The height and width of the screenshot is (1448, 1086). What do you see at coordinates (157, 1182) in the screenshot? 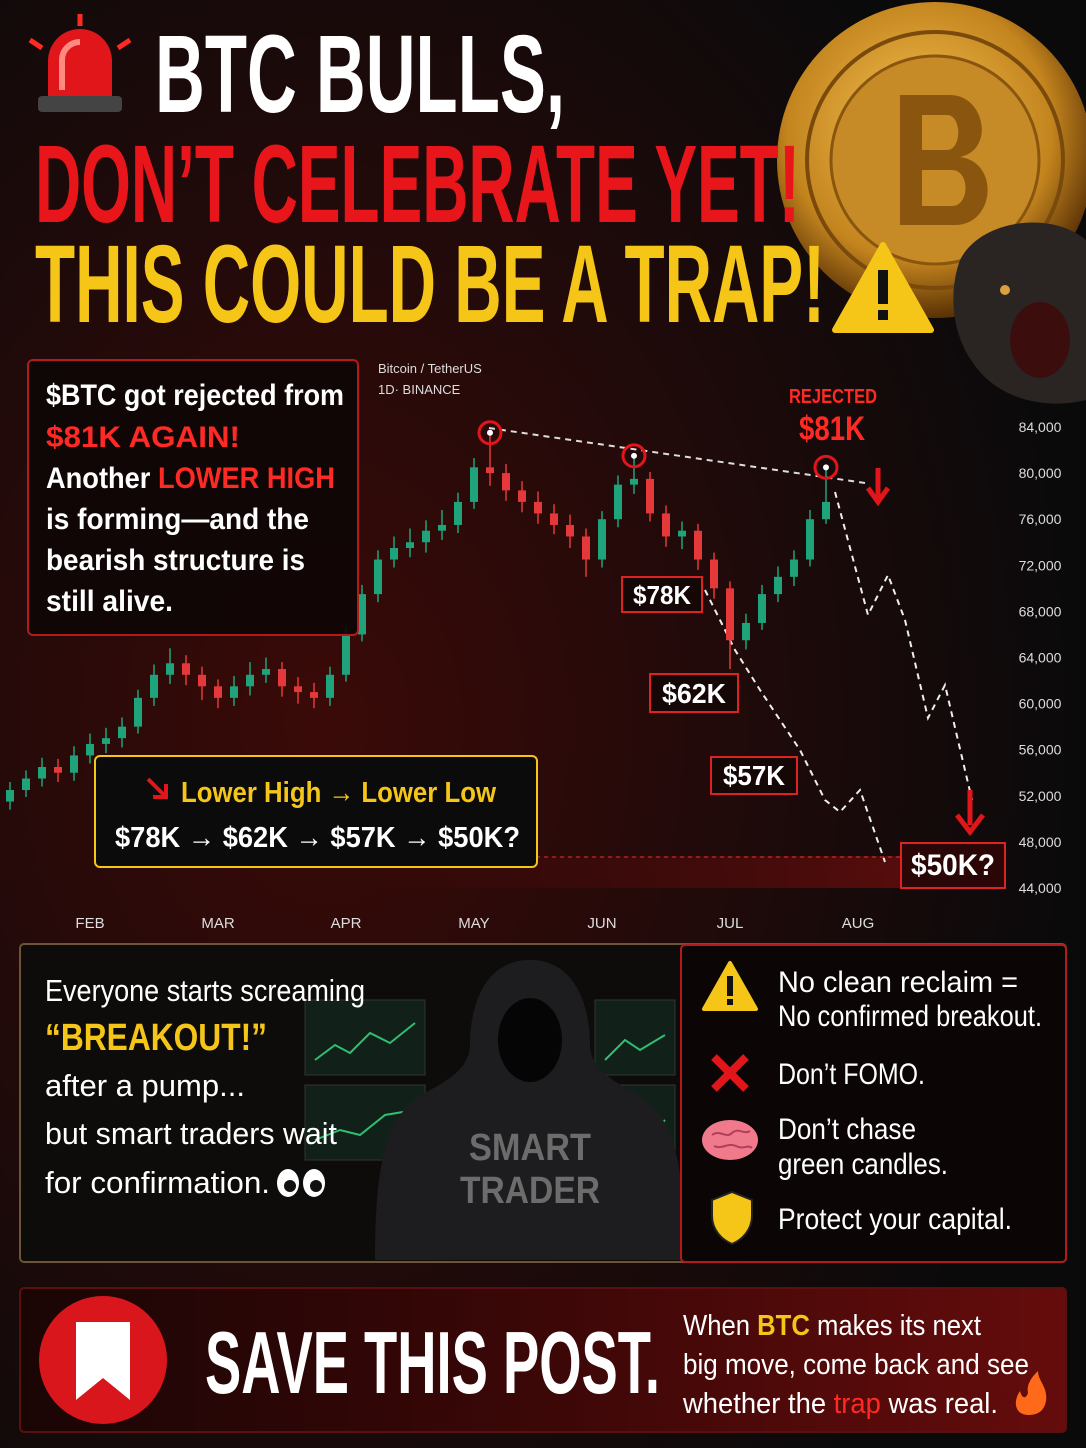
I see `story-line: for confirmation.` at bounding box center [157, 1182].